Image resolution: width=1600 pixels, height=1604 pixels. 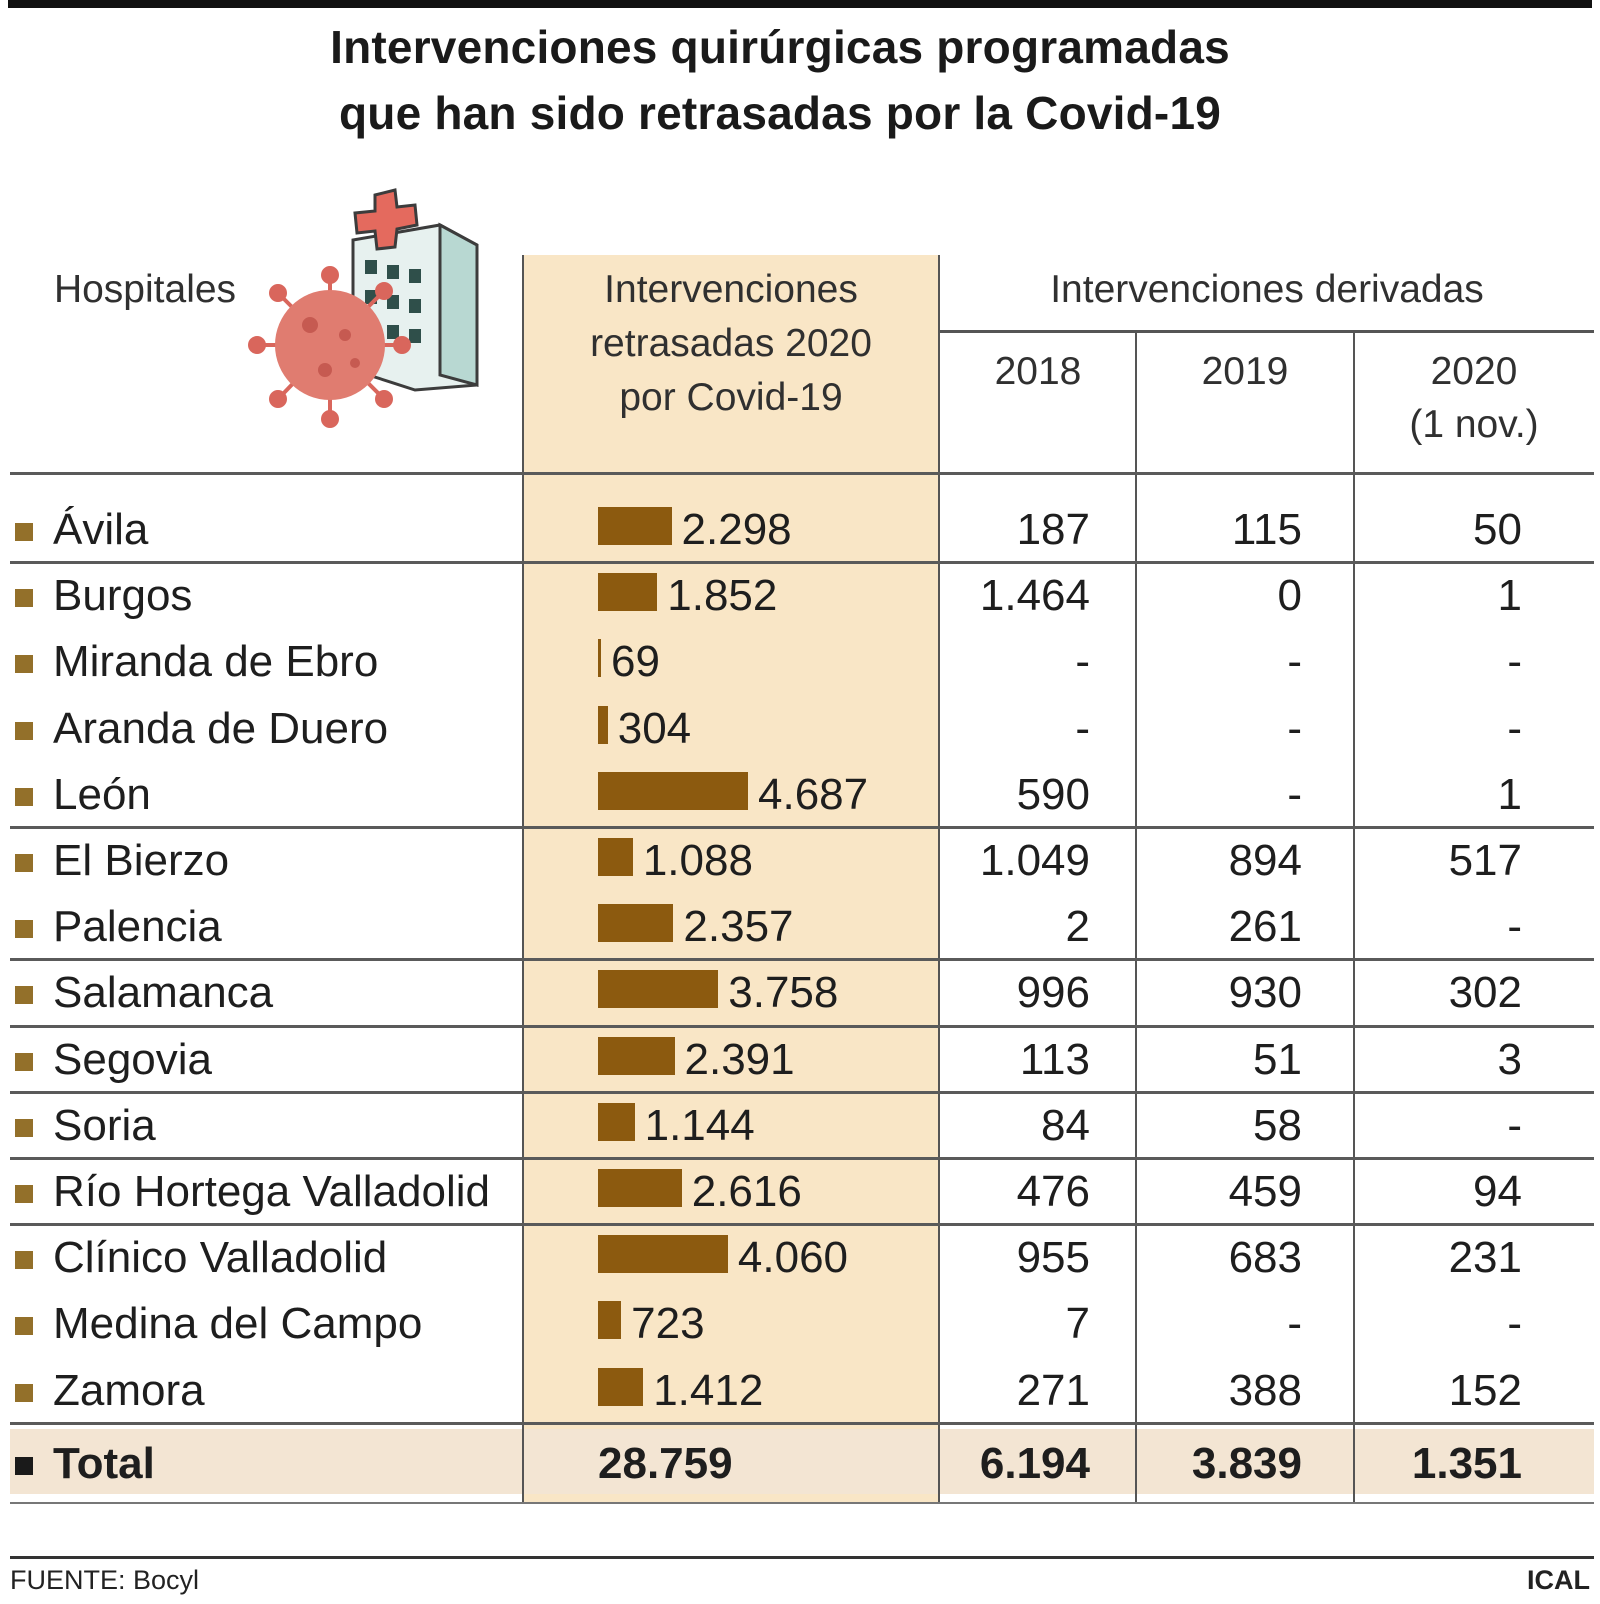 What do you see at coordinates (220, 1258) in the screenshot?
I see `hospital-name: Clínico Valladolid` at bounding box center [220, 1258].